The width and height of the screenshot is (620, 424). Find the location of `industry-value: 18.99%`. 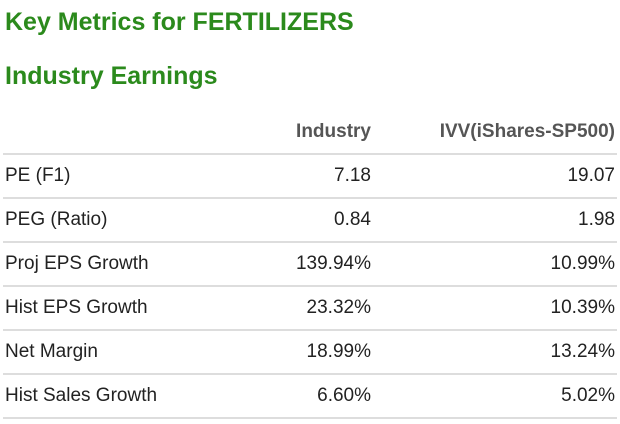

industry-value: 18.99% is located at coordinates (315, 352).